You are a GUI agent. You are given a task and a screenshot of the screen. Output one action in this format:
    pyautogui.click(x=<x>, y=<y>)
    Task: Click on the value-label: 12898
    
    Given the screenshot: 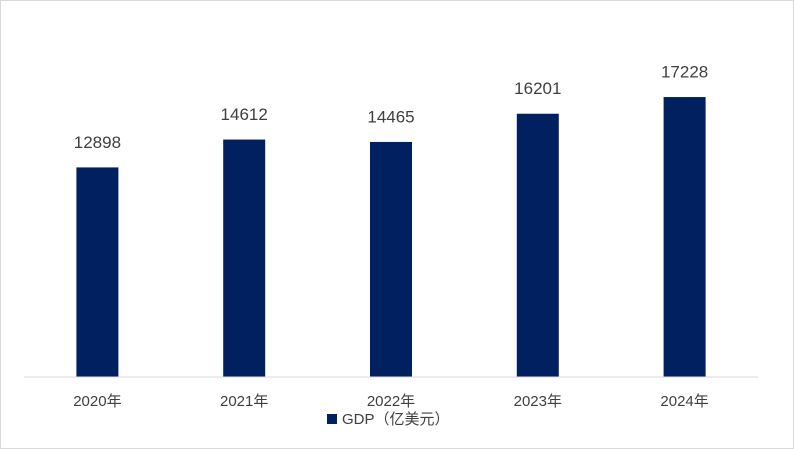 What is the action you would take?
    pyautogui.click(x=97, y=142)
    